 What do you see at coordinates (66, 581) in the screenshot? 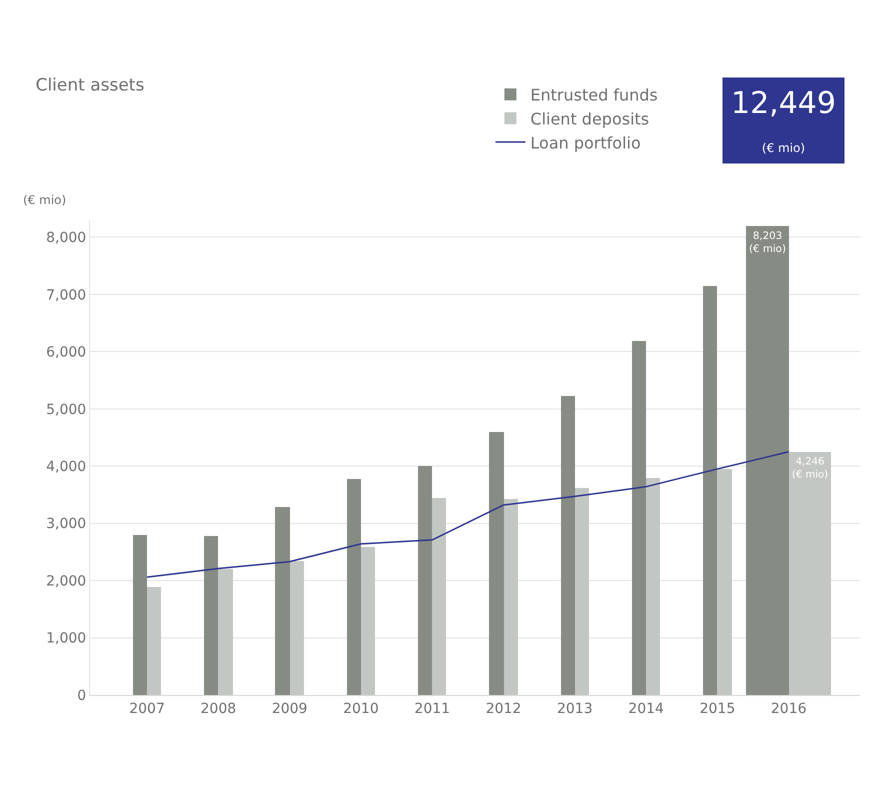
I see `y-tick-label: 2,000` at bounding box center [66, 581].